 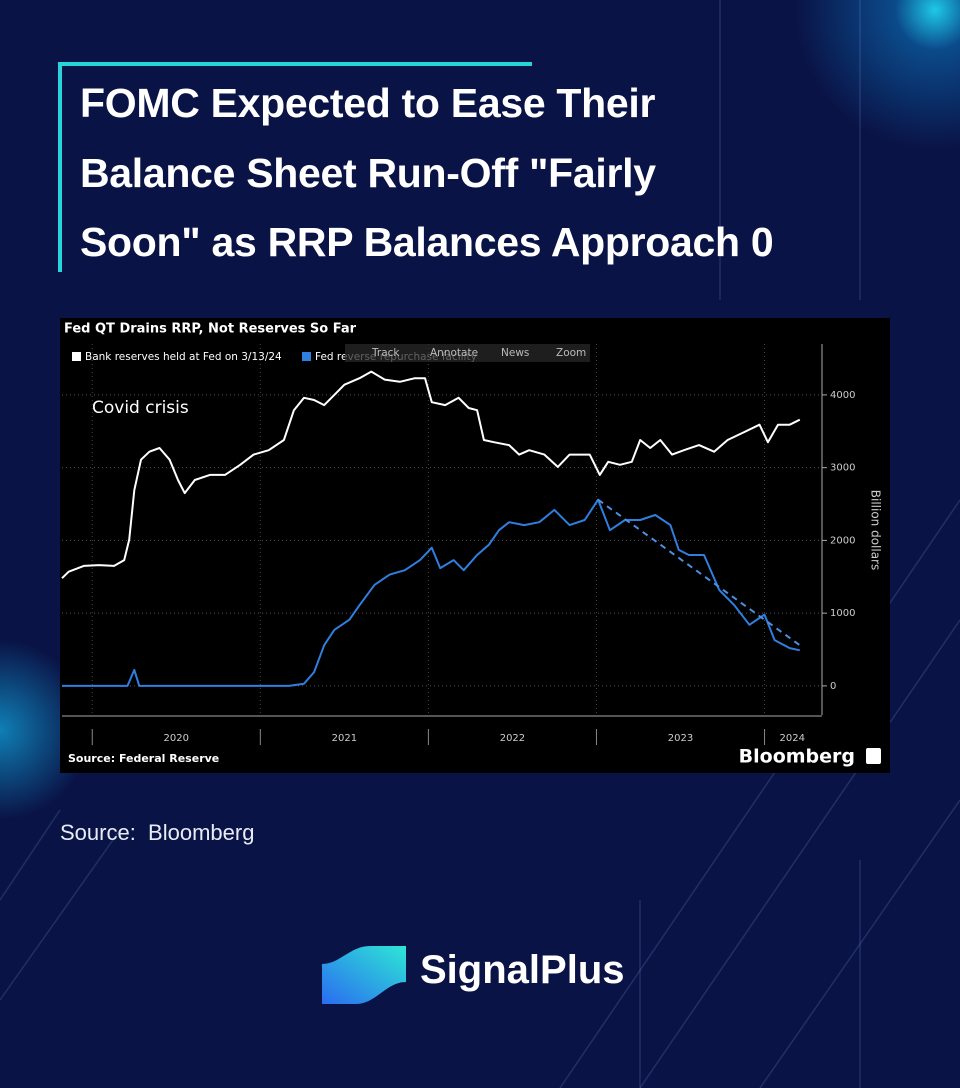 What do you see at coordinates (143, 758) in the screenshot?
I see `chart-source: Source: Federal Reserve` at bounding box center [143, 758].